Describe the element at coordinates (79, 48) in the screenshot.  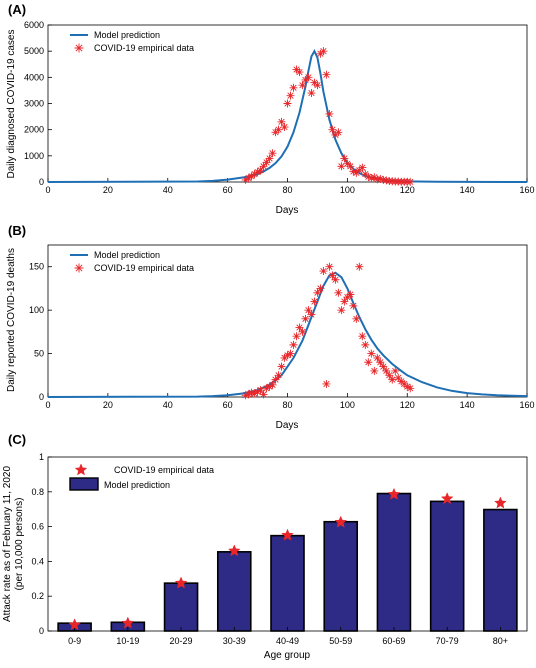
I see `panel-a-legend-marker-swatch` at that location.